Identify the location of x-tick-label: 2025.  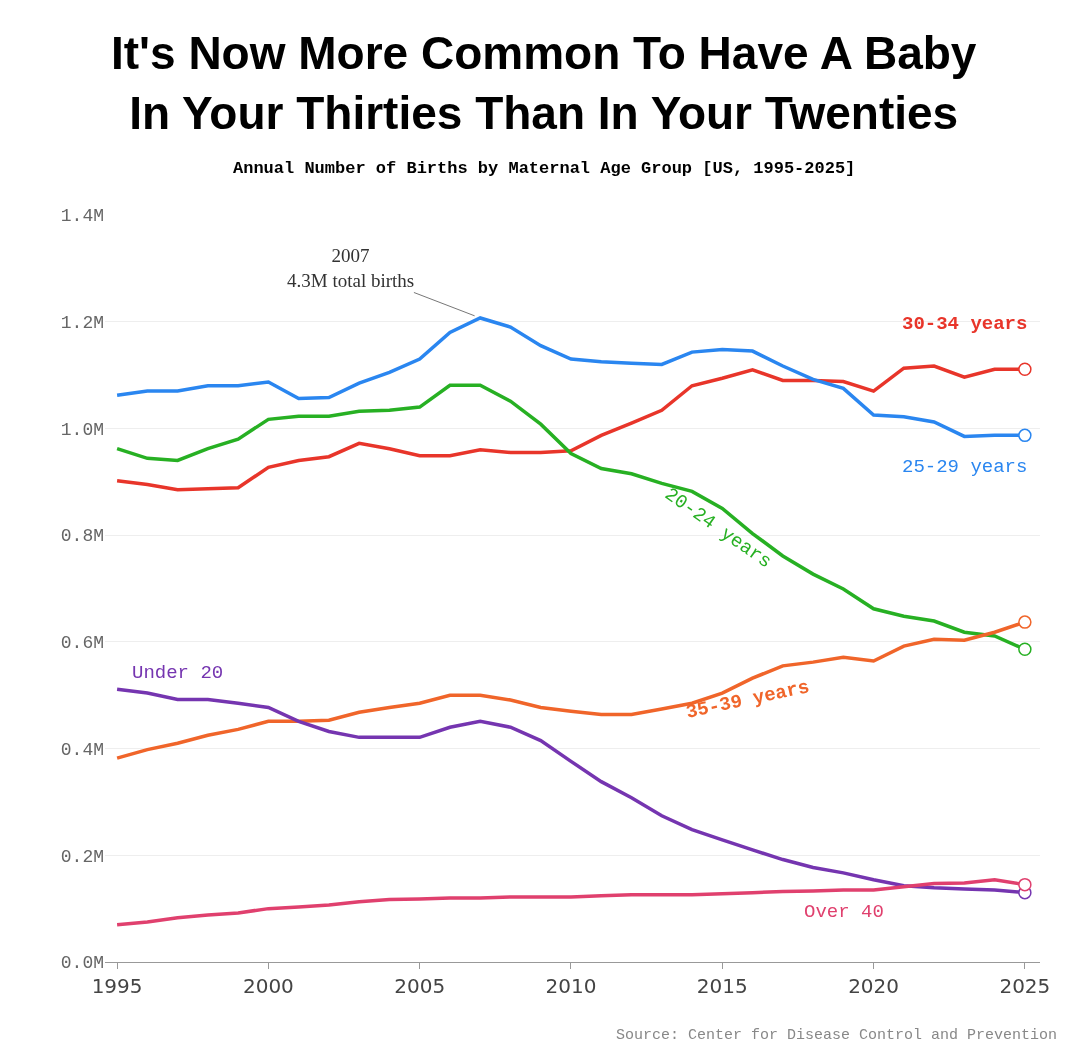
(1025, 986).